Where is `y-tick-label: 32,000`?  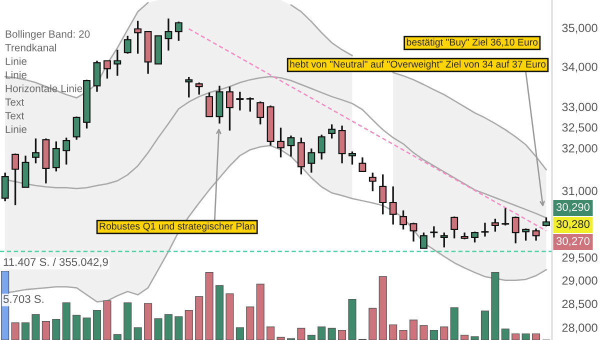 y-tick-label: 32,000 is located at coordinates (580, 149).